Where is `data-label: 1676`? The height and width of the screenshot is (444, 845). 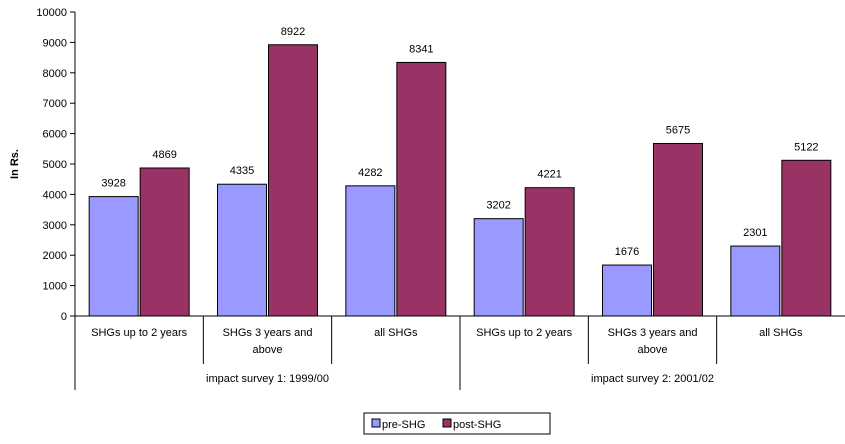 data-label: 1676 is located at coordinates (627, 252).